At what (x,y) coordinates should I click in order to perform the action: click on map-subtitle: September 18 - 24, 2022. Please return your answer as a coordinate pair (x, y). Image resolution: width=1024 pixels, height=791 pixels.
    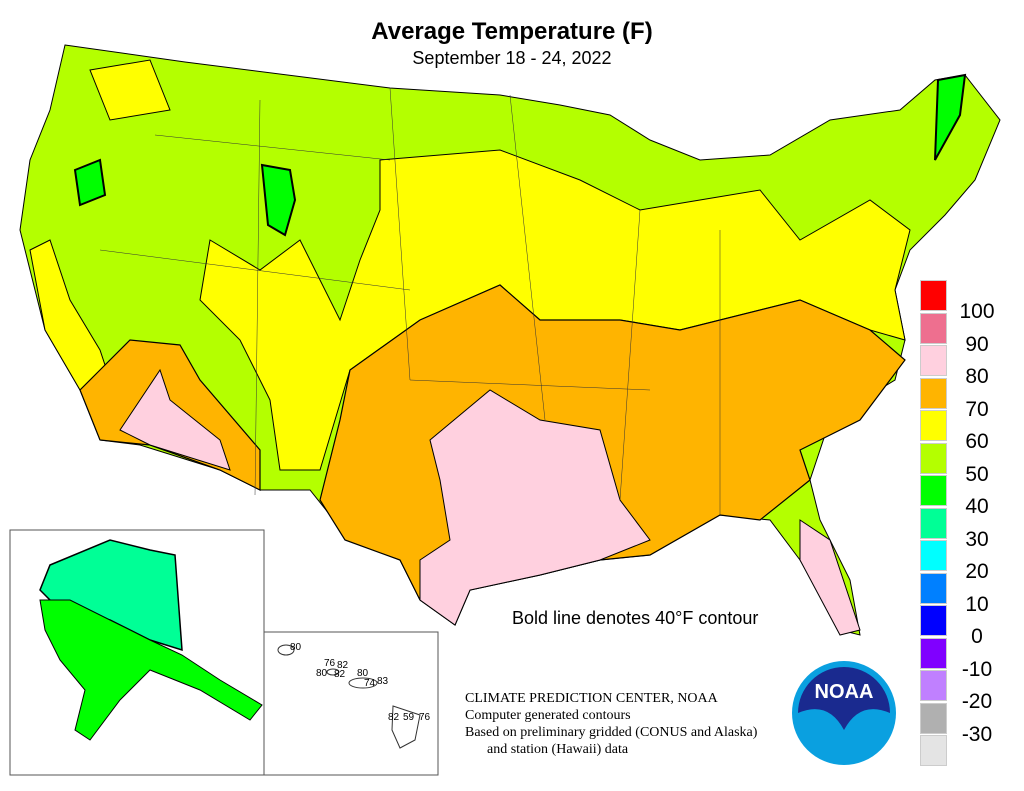
    Looking at the image, I should click on (512, 58).